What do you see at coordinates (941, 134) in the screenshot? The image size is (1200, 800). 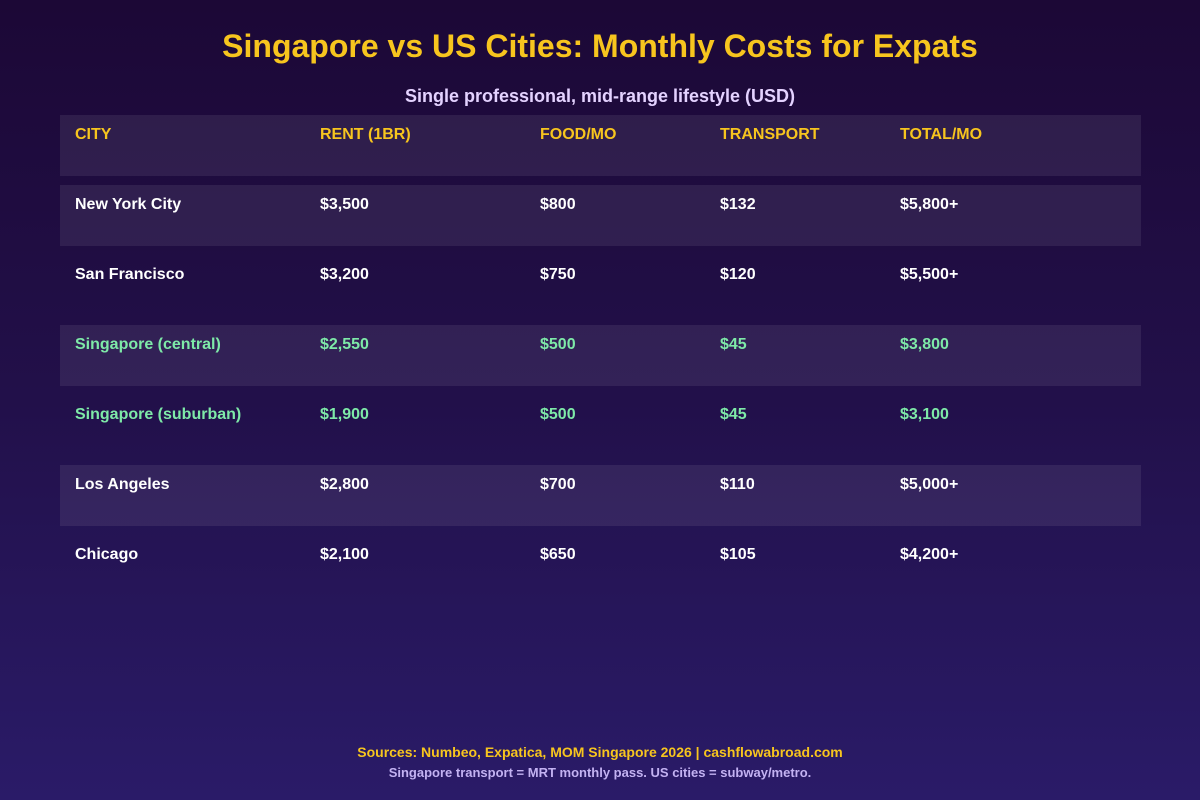 I see `column-header: TOTAL/MO` at bounding box center [941, 134].